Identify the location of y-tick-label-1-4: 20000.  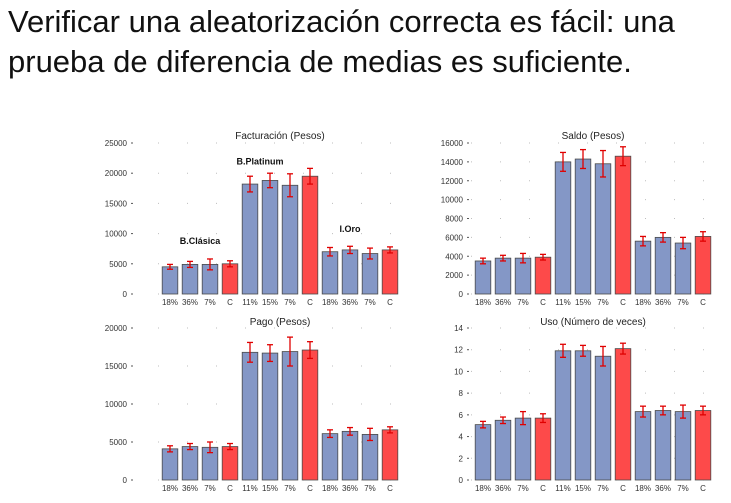
(116, 173).